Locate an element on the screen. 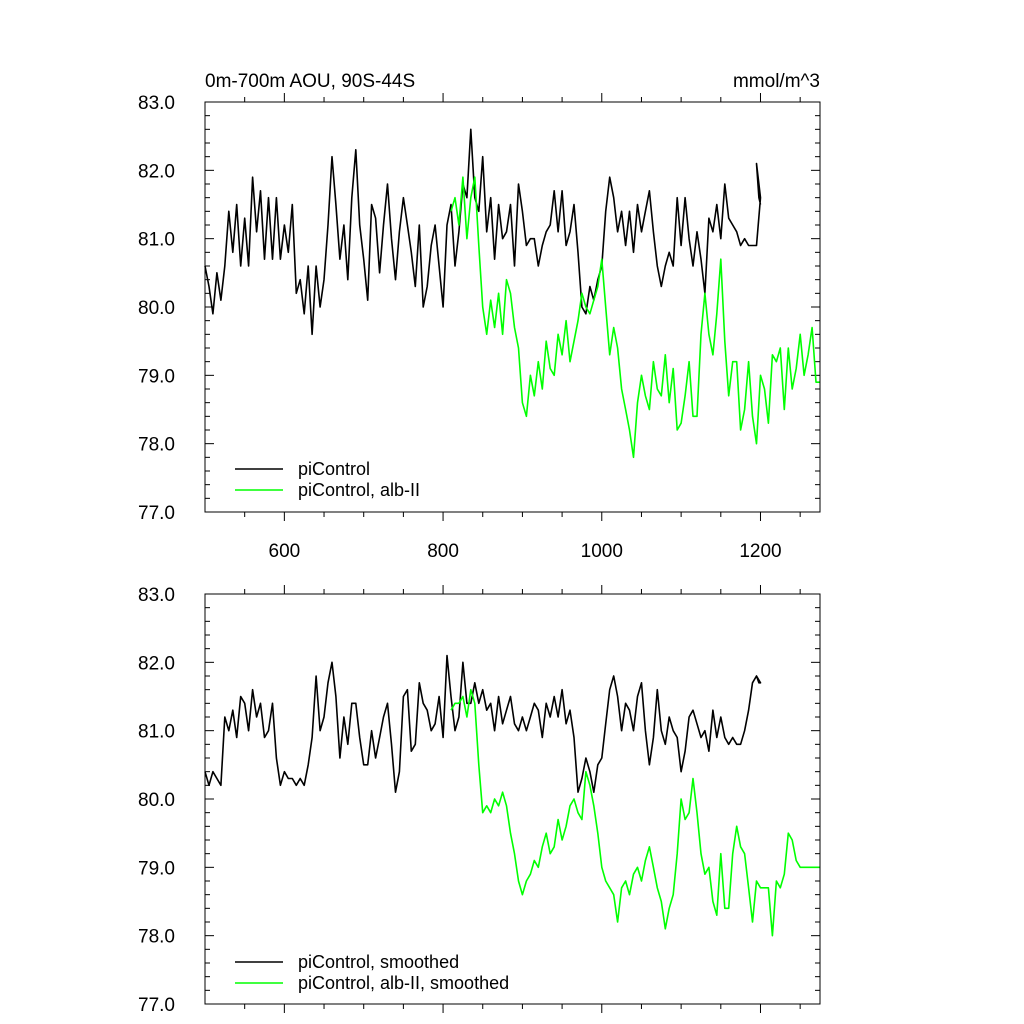 Image resolution: width=1024 pixels, height=1024 pixels. legend-label-piControl: piControl is located at coordinates (334, 469).